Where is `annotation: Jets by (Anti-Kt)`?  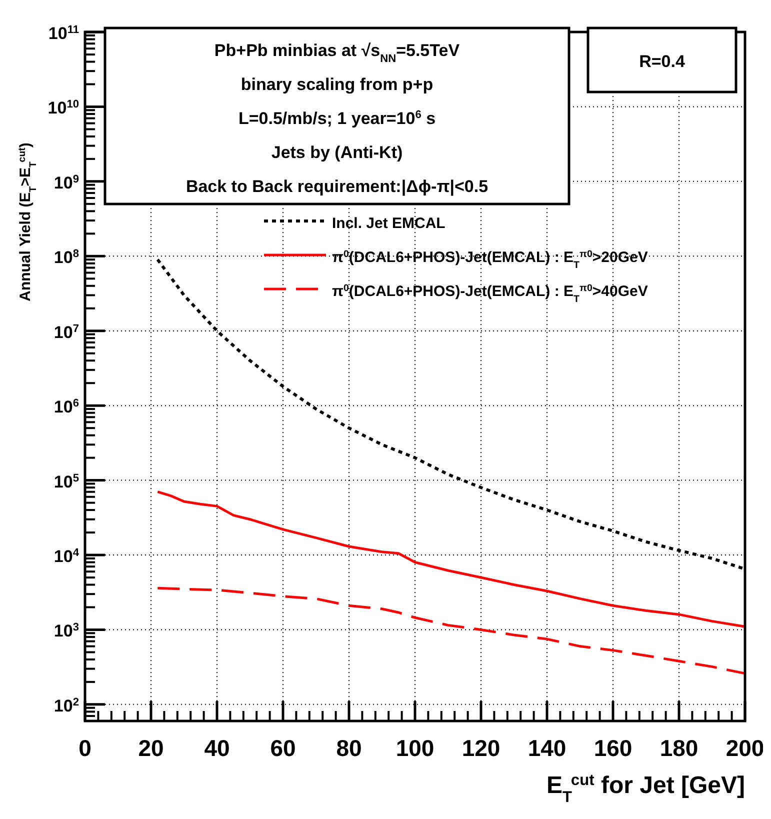 annotation: Jets by (Anti-Kt) is located at coordinates (337, 152).